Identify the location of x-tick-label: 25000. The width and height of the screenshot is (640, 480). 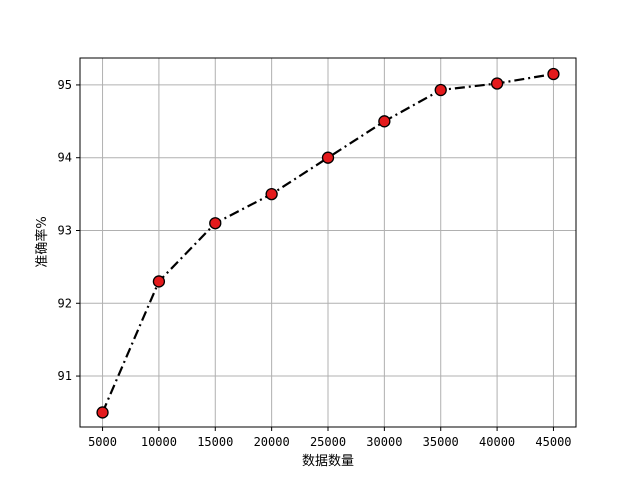
(328, 442).